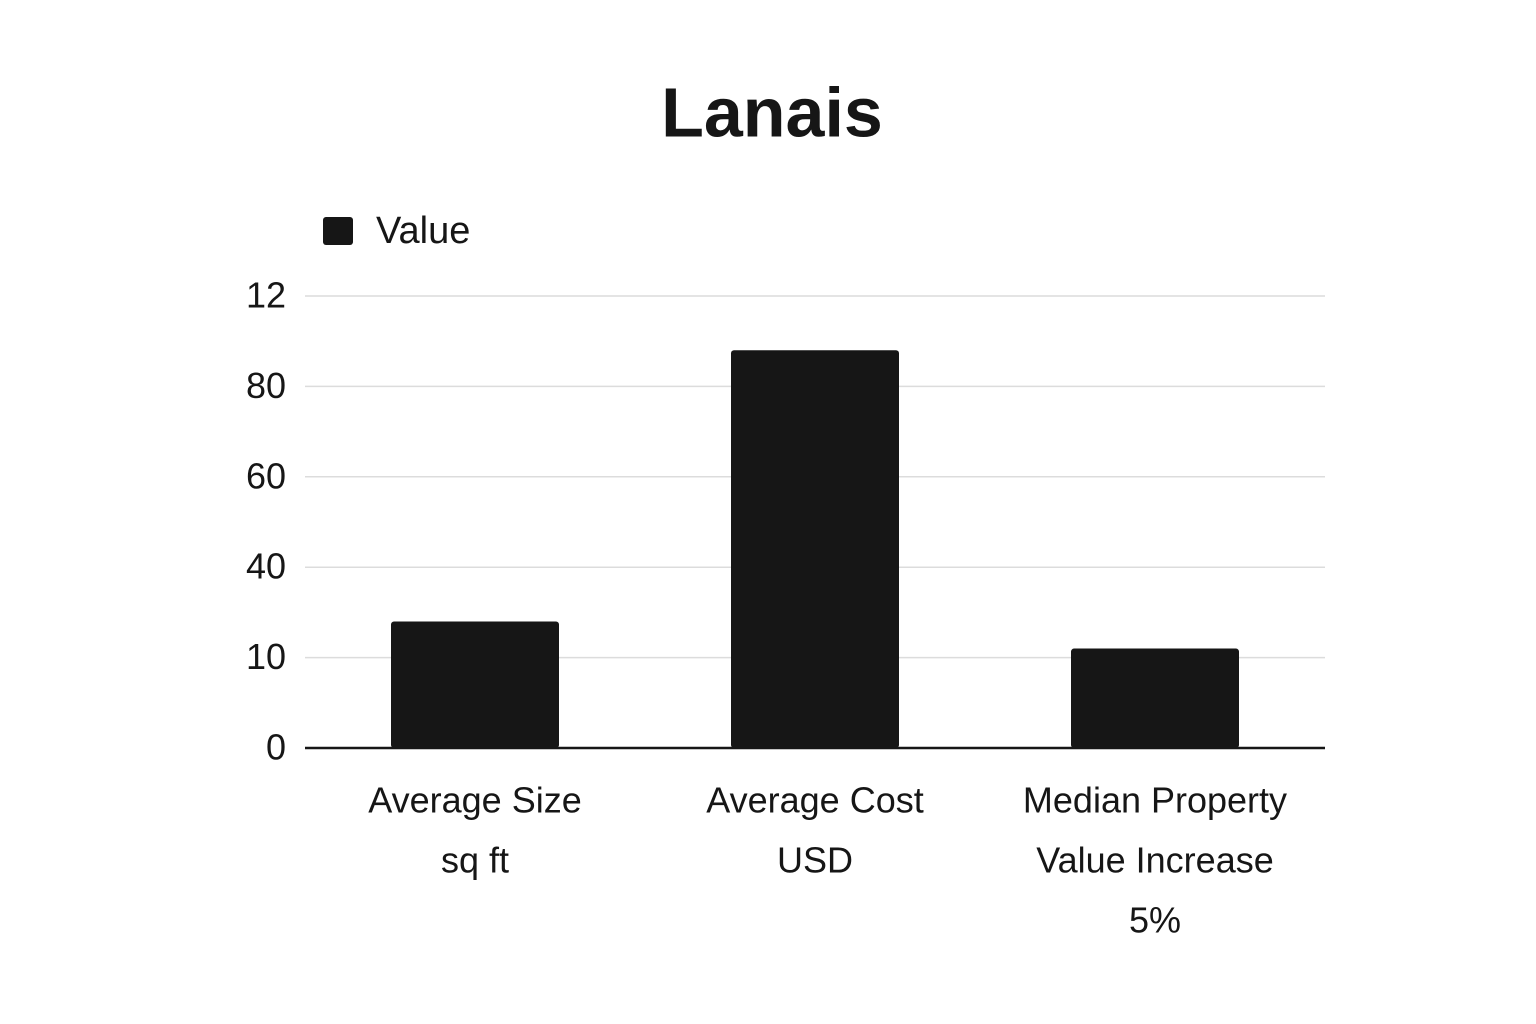 This screenshot has height=1024, width=1536. Describe the element at coordinates (815, 860) in the screenshot. I see `x-tick-label: USD` at that location.